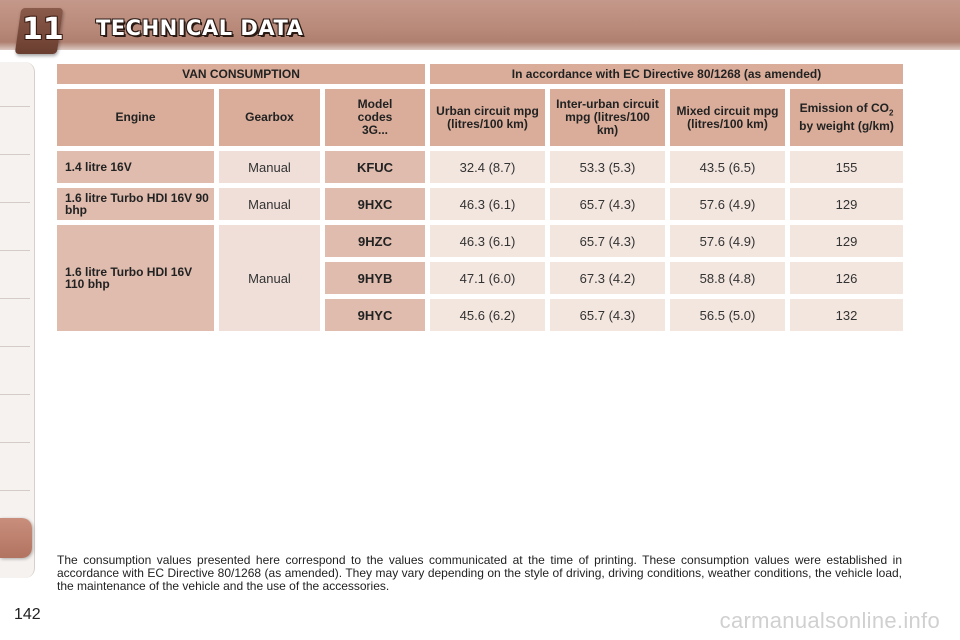 The image size is (960, 640). I want to click on column-header-inter-urban: Inter-urban circuit mpg (litres/100 km), so click(607, 117).